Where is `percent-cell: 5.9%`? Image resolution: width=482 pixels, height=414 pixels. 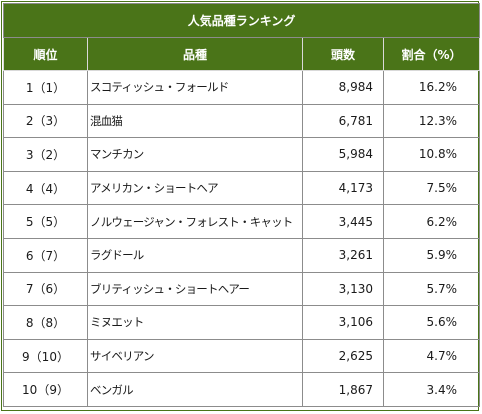
percent-cell: 5.9% is located at coordinates (431, 255).